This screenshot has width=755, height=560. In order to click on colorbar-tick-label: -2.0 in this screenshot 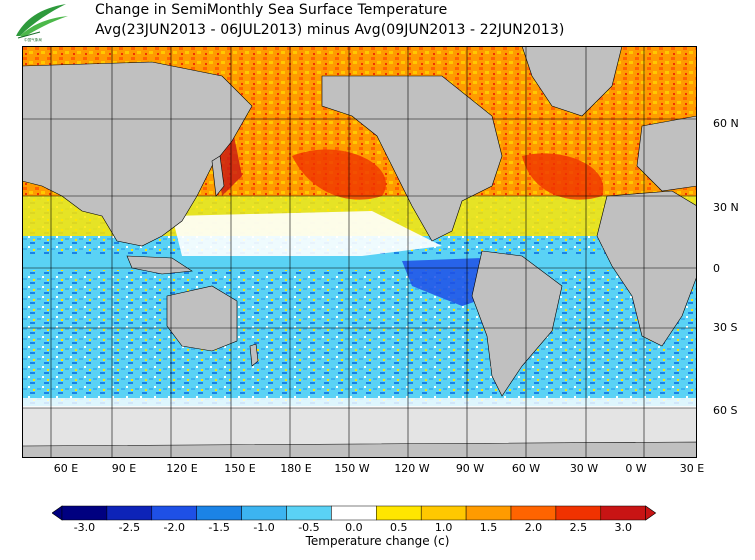, I will do `click(174, 527)`.